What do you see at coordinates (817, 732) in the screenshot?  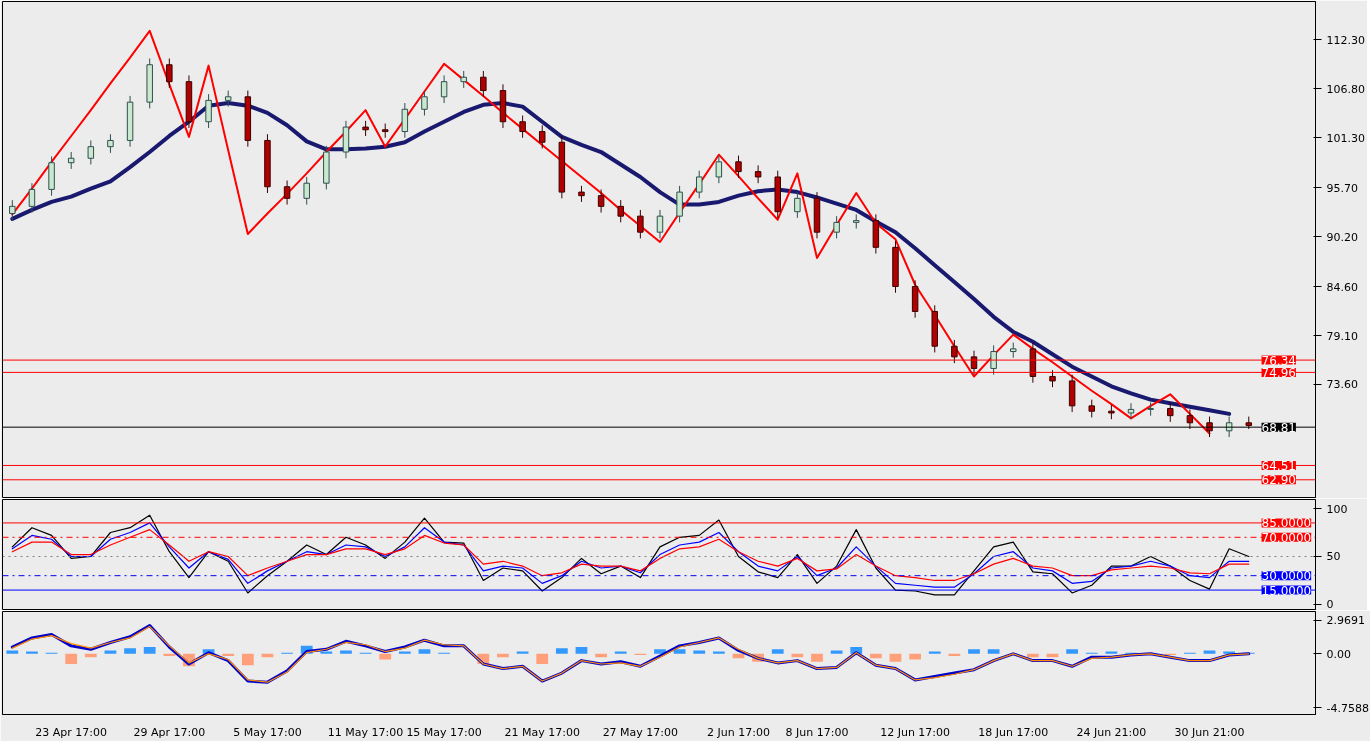 I see `x-tick-label: 8 Jun 17:00` at bounding box center [817, 732].